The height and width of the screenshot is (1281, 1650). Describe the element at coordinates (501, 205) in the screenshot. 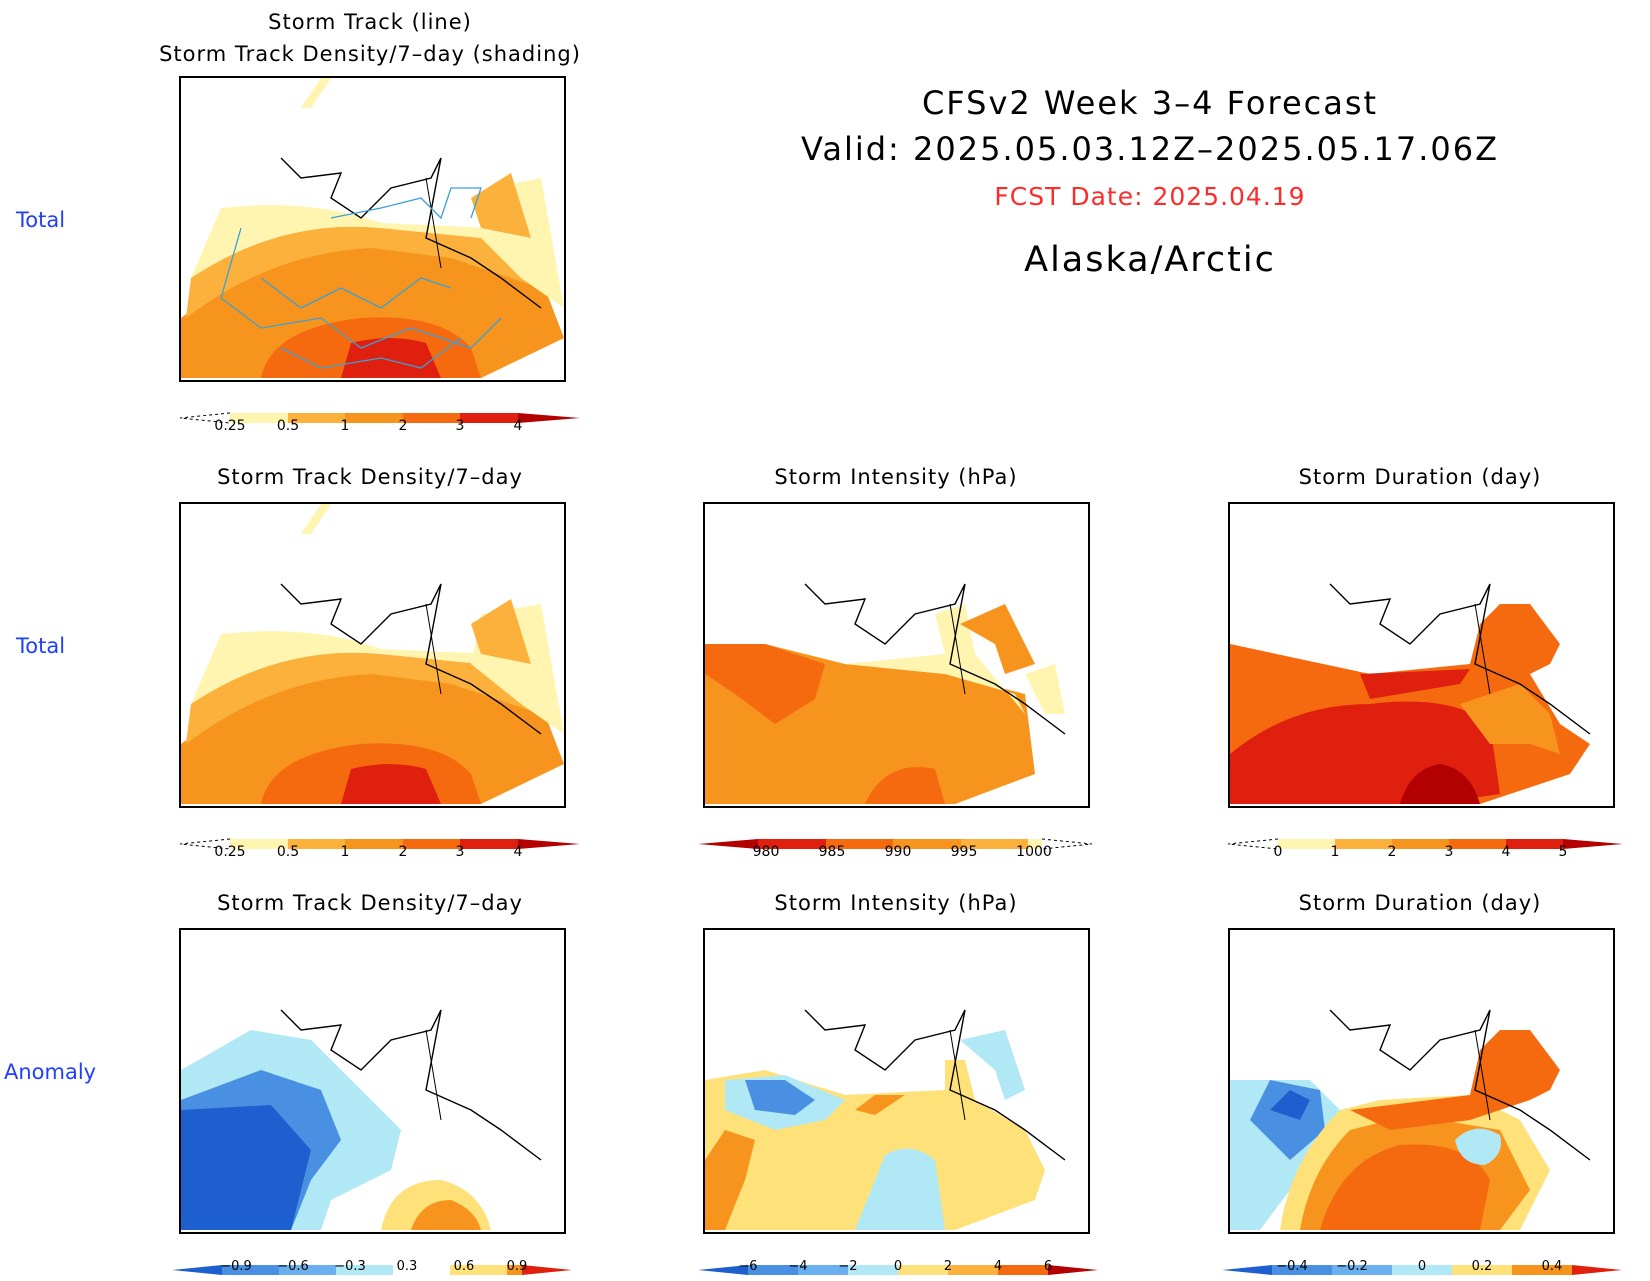

I see `density-band-orange-ne` at that location.